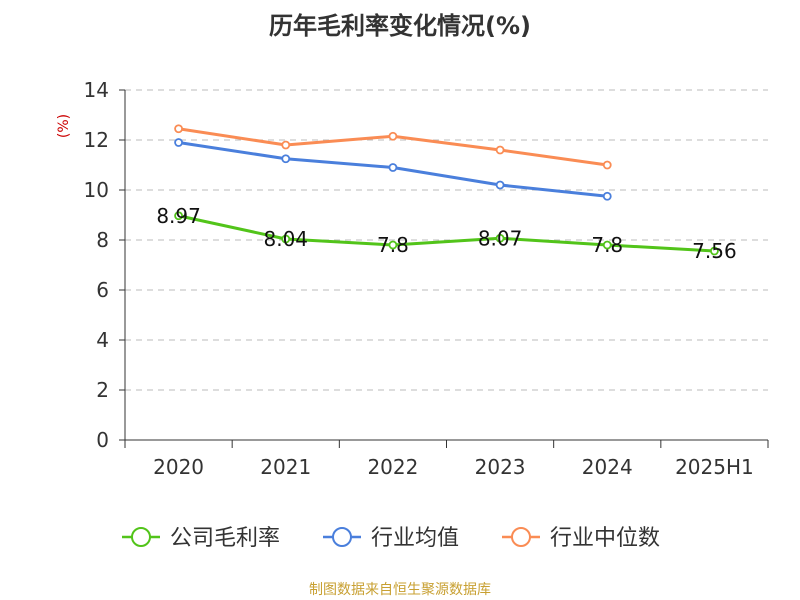 This screenshot has width=800, height=600. I want to click on data-label: 8.04, so click(285, 239).